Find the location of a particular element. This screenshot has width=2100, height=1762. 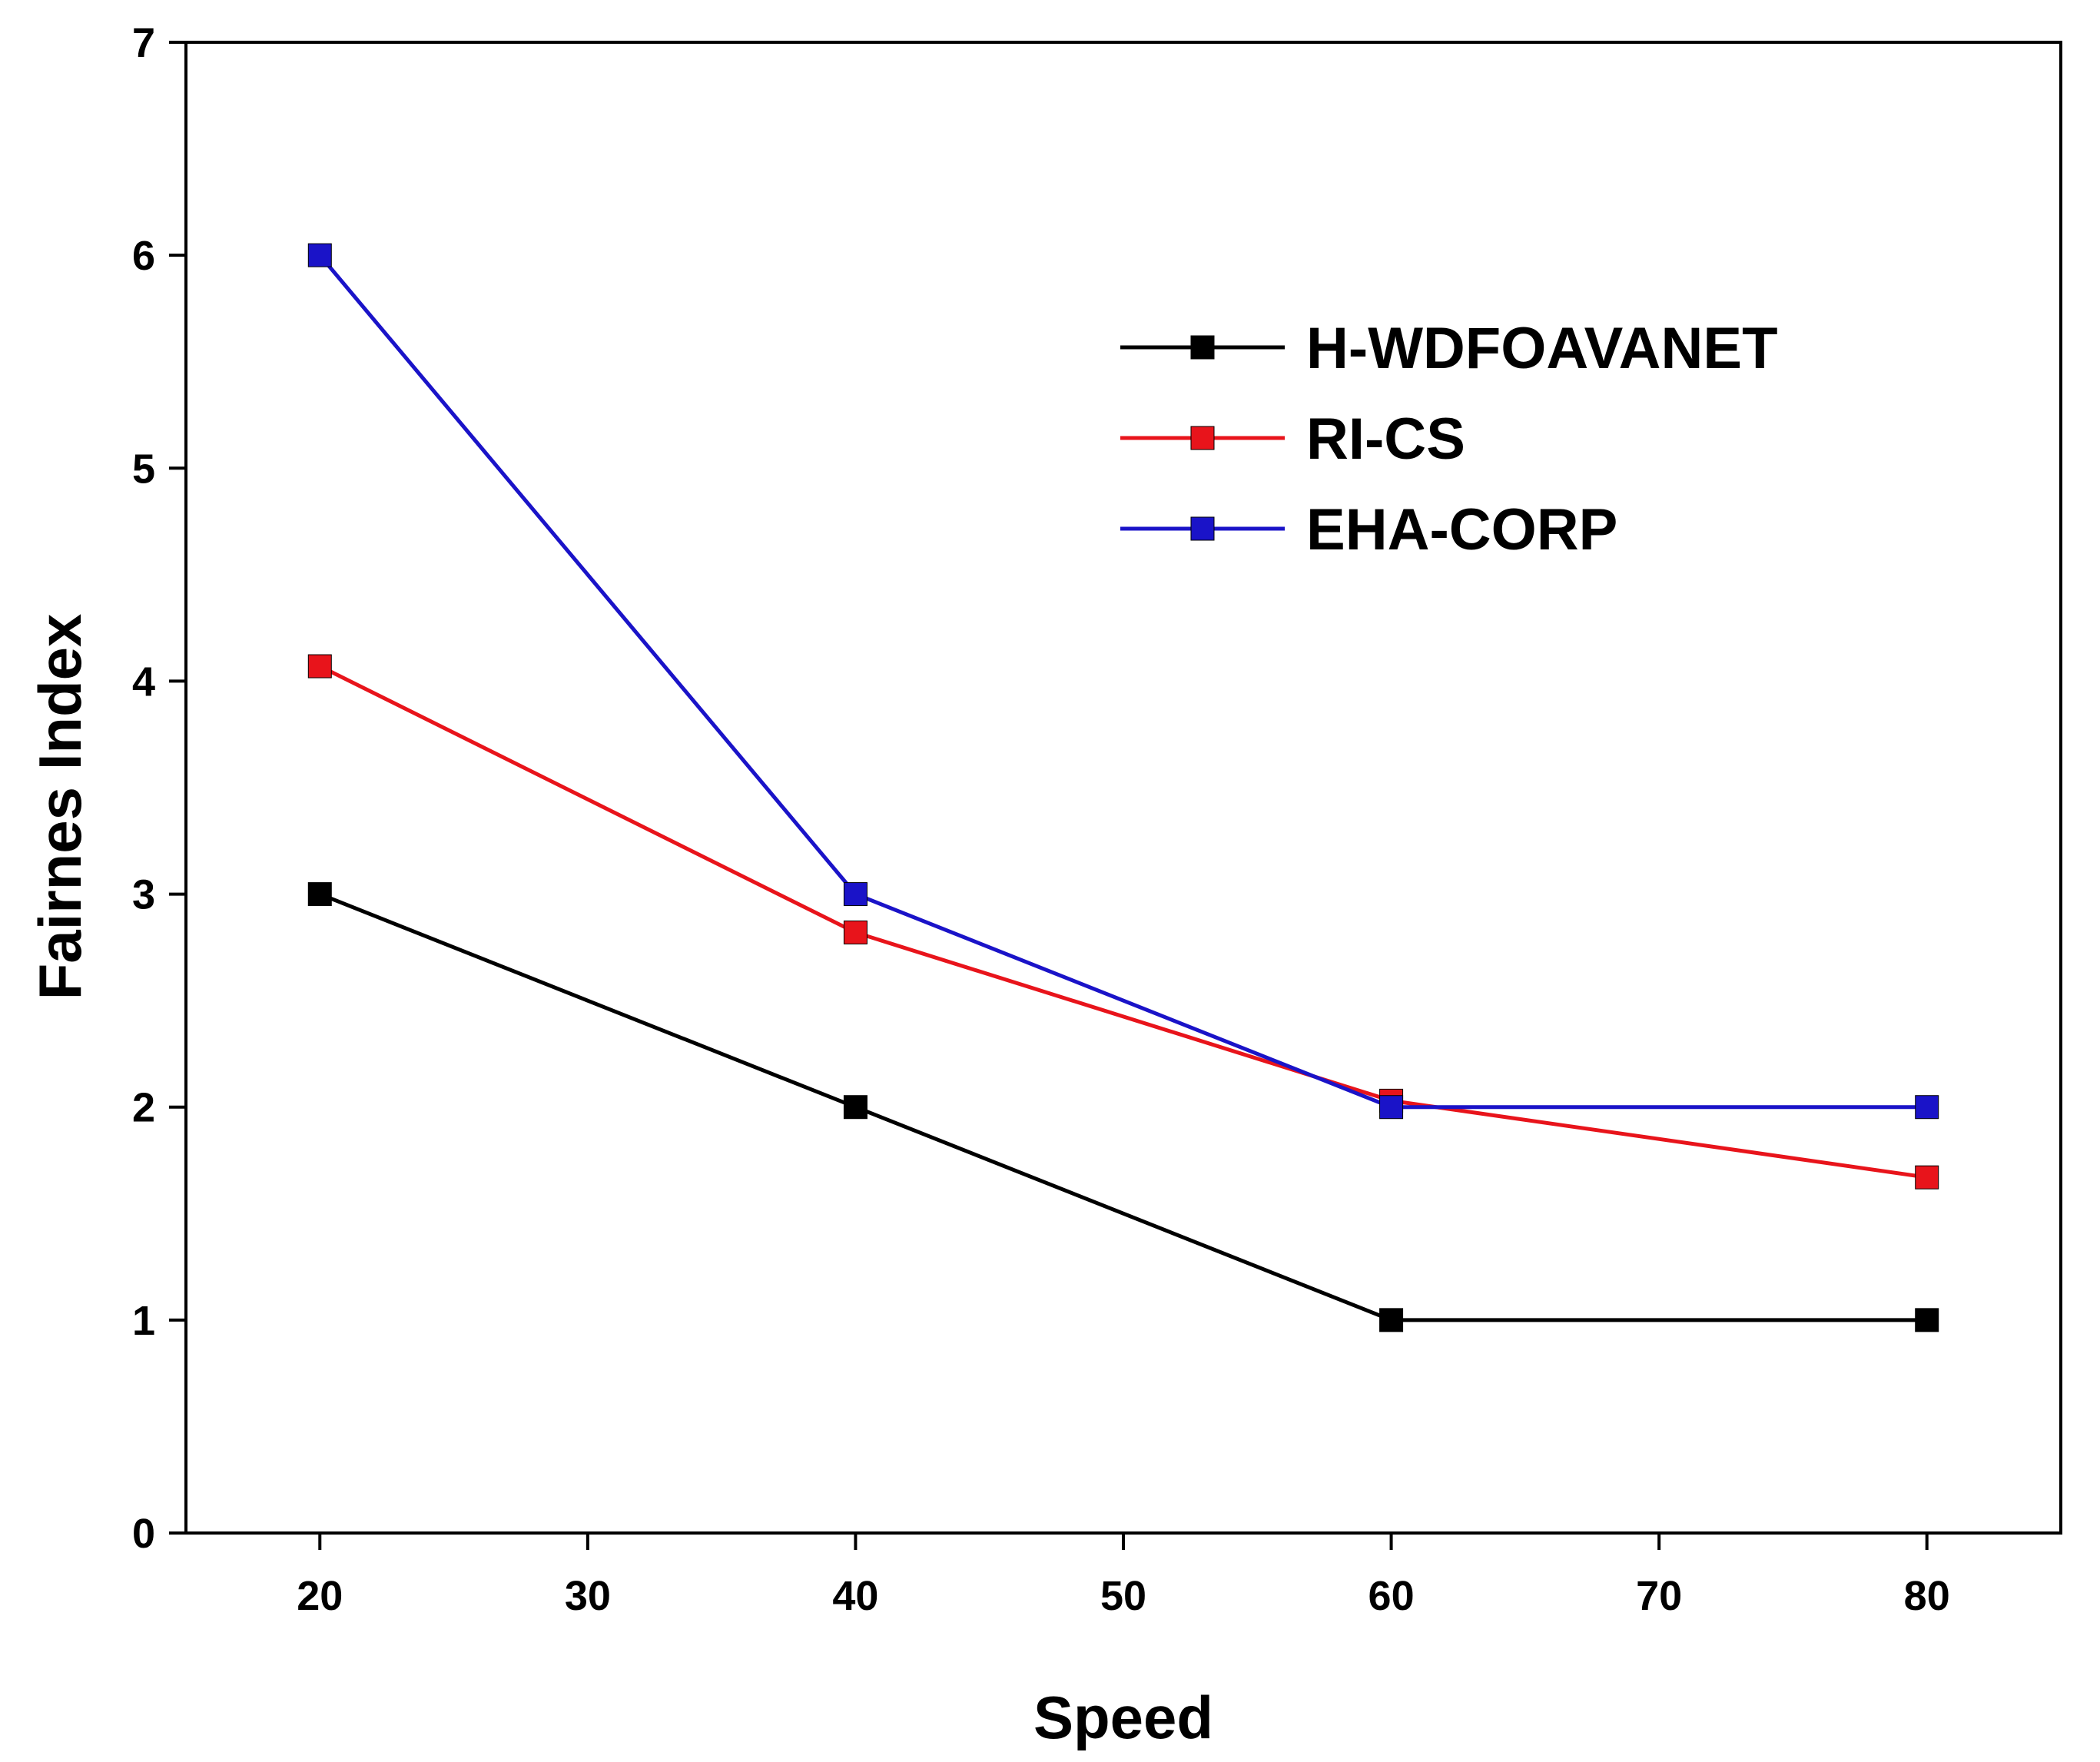

legend-label: EHA-CORP is located at coordinates (1461, 529).